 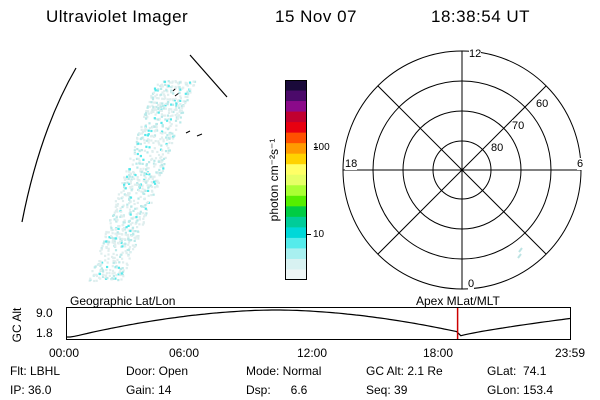 What do you see at coordinates (296, 180) in the screenshot?
I see `colorbar` at bounding box center [296, 180].